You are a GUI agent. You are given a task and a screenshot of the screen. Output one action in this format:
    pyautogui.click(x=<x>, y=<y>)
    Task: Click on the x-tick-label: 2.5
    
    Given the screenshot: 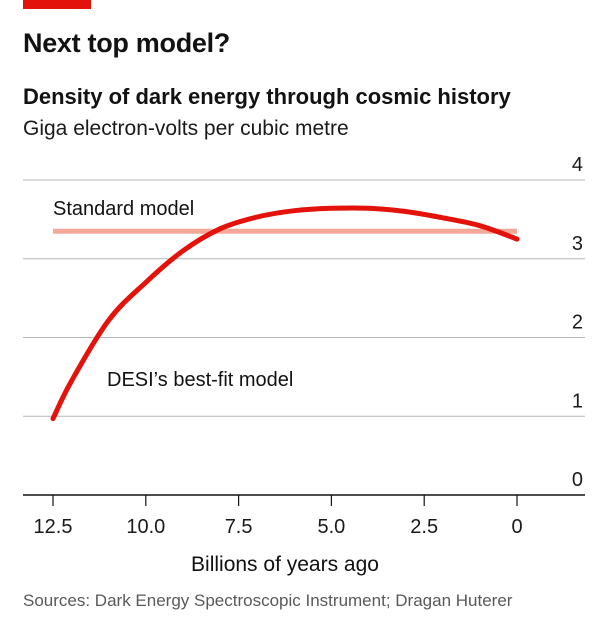 What is the action you would take?
    pyautogui.click(x=424, y=527)
    